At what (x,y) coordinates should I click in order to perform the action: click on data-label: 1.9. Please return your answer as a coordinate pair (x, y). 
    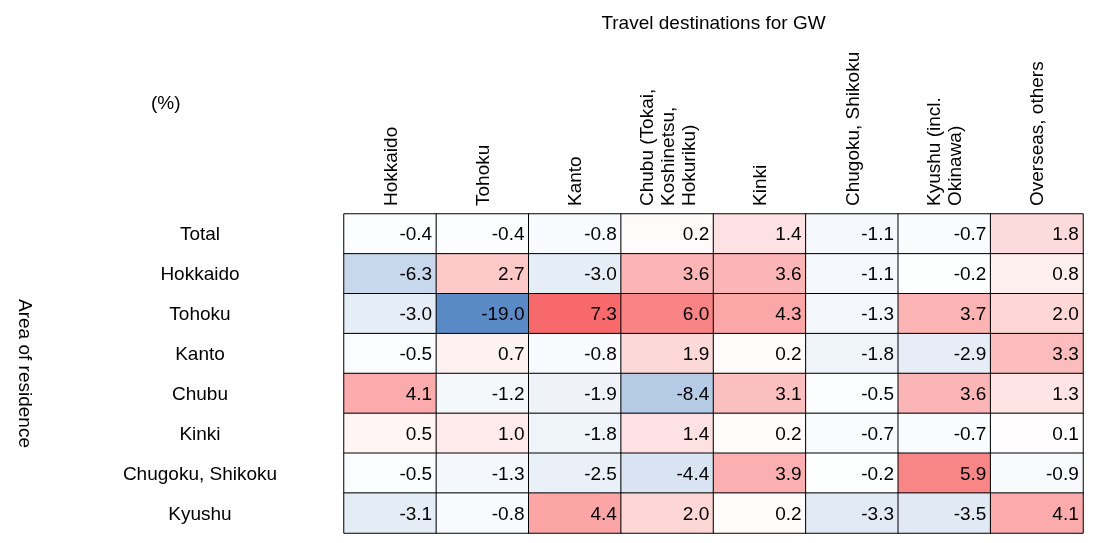
    Looking at the image, I should click on (696, 354).